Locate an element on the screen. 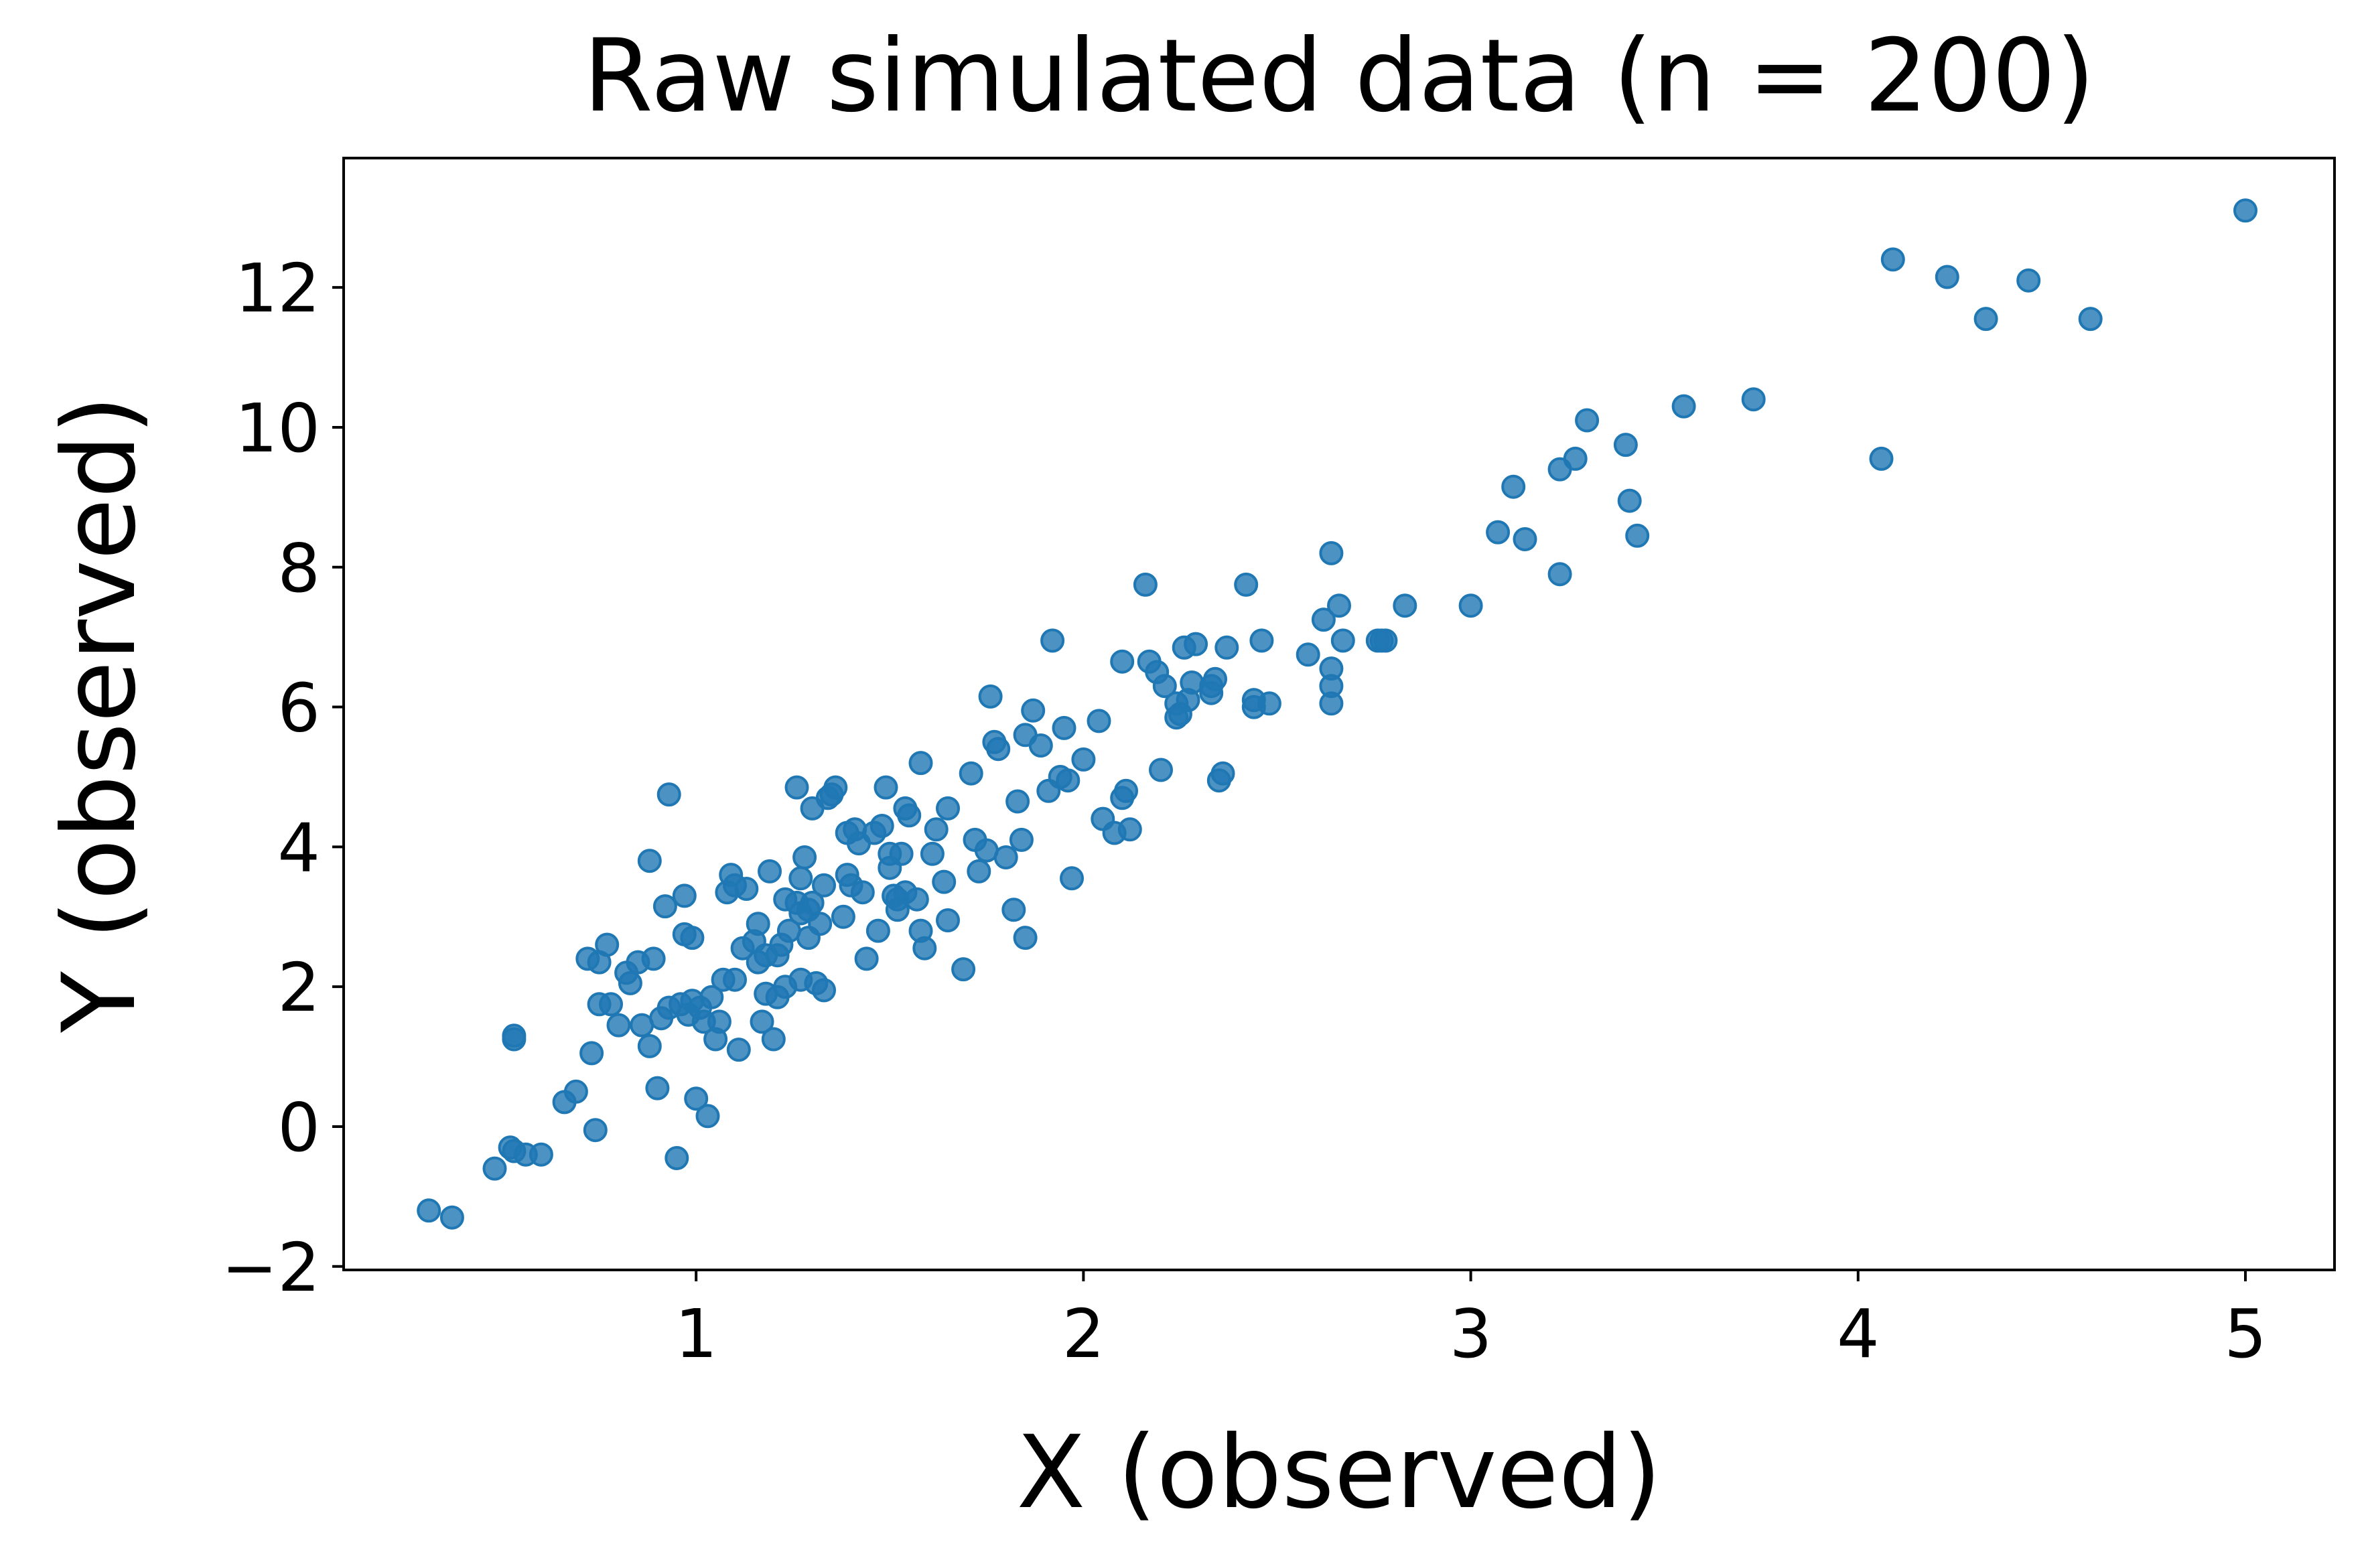 This screenshot has width=2368, height=1568. y-tick-label: 10 is located at coordinates (278, 428).